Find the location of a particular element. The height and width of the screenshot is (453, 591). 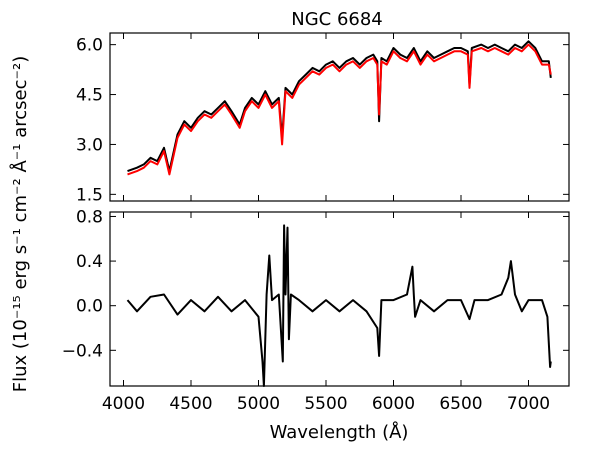

bottom-ytick-label: −0.4 is located at coordinates (82, 351).